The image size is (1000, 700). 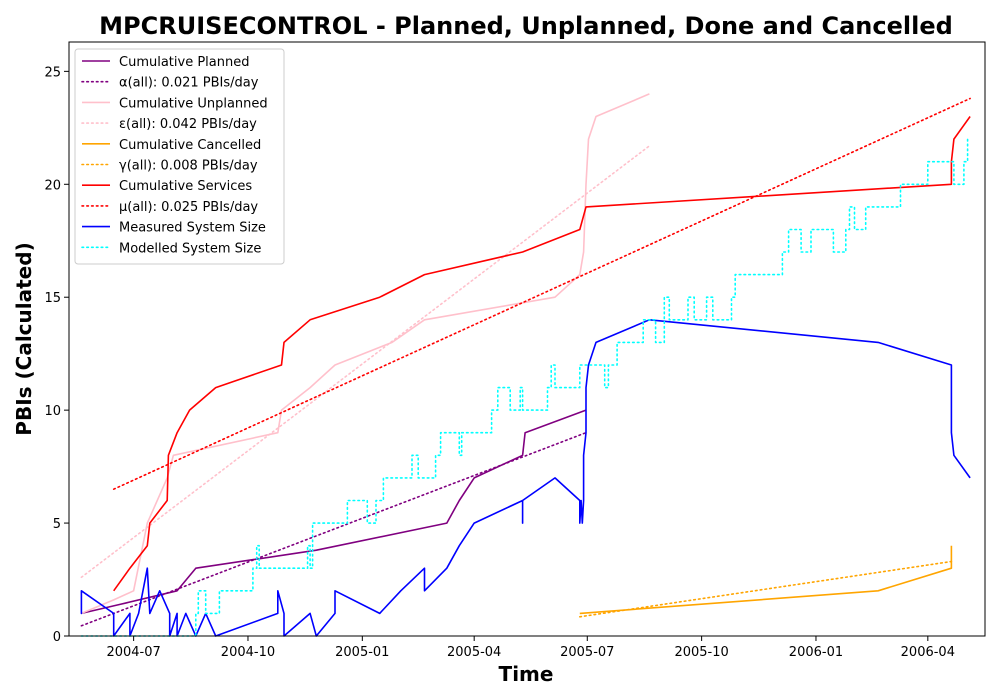 What do you see at coordinates (185, 186) in the screenshot?
I see `legend-label-7: Cumulative Services` at bounding box center [185, 186].